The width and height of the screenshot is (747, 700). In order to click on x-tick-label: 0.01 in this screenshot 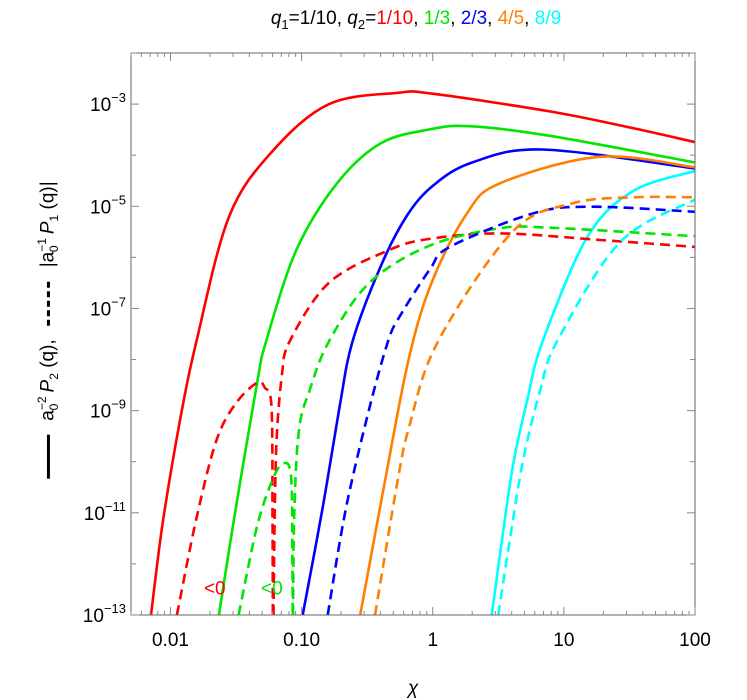, I will do `click(170, 640)`.